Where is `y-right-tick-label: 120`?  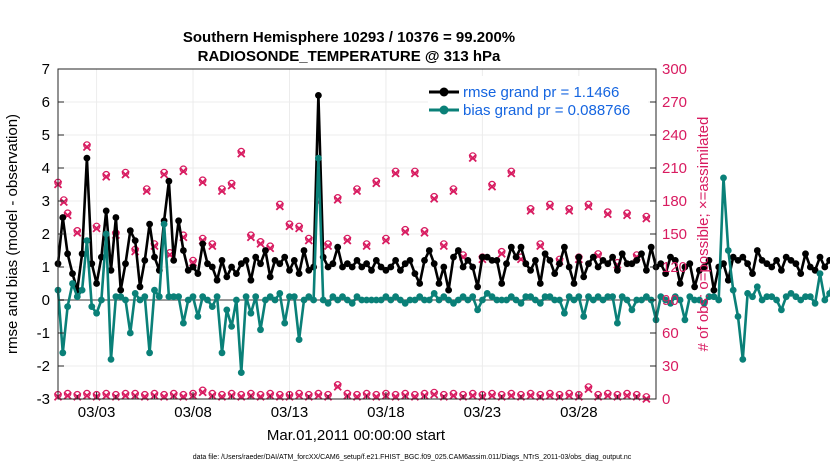
y-right-tick-label: 120 is located at coordinates (674, 267).